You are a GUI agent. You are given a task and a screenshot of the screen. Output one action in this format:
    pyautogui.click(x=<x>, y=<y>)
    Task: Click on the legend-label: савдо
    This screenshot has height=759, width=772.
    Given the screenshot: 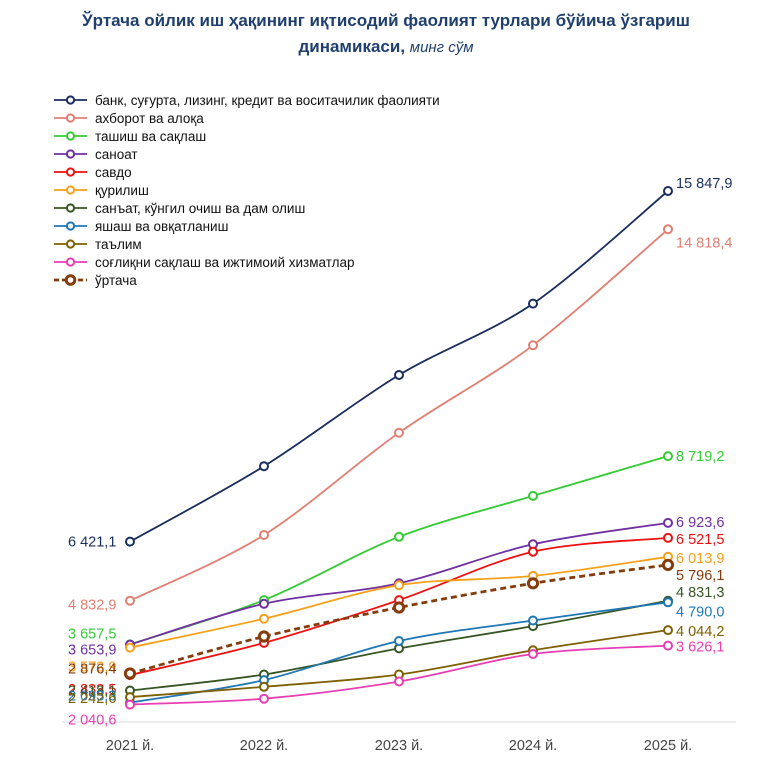 What is the action you would take?
    pyautogui.click(x=113, y=172)
    